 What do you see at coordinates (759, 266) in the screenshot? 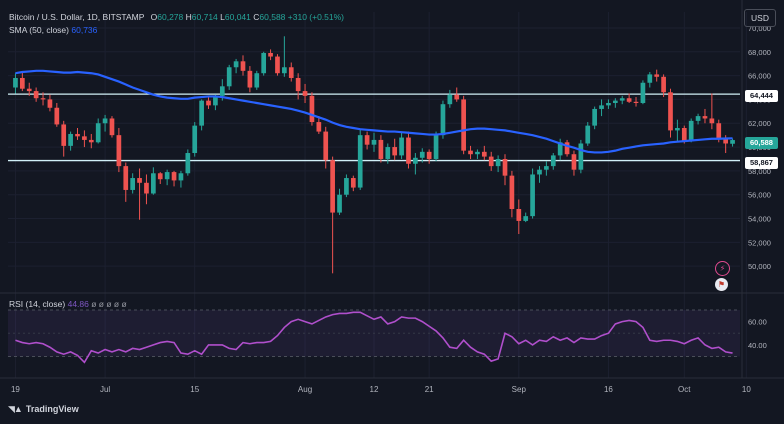
I see `price-axis-label: 50,000` at bounding box center [759, 266].